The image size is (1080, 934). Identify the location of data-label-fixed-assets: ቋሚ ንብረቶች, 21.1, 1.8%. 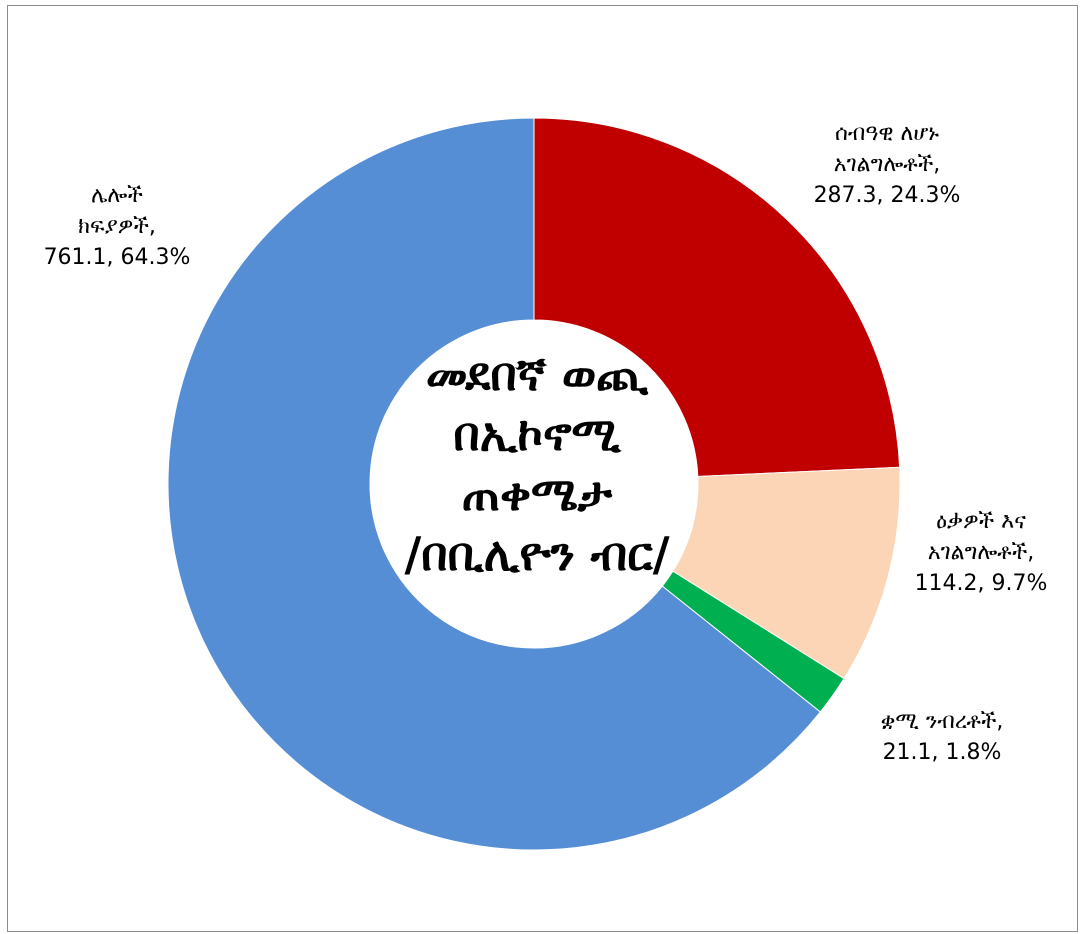
(942, 737).